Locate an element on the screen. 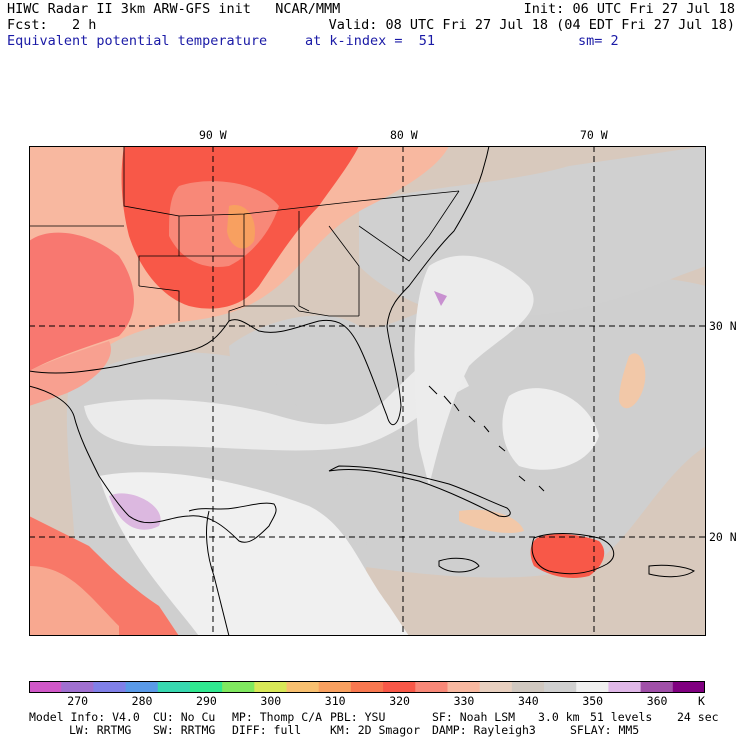 The width and height of the screenshot is (740, 740). init-time: Init: 06 UTC Fri 27 Jul 18 is located at coordinates (629, 9).